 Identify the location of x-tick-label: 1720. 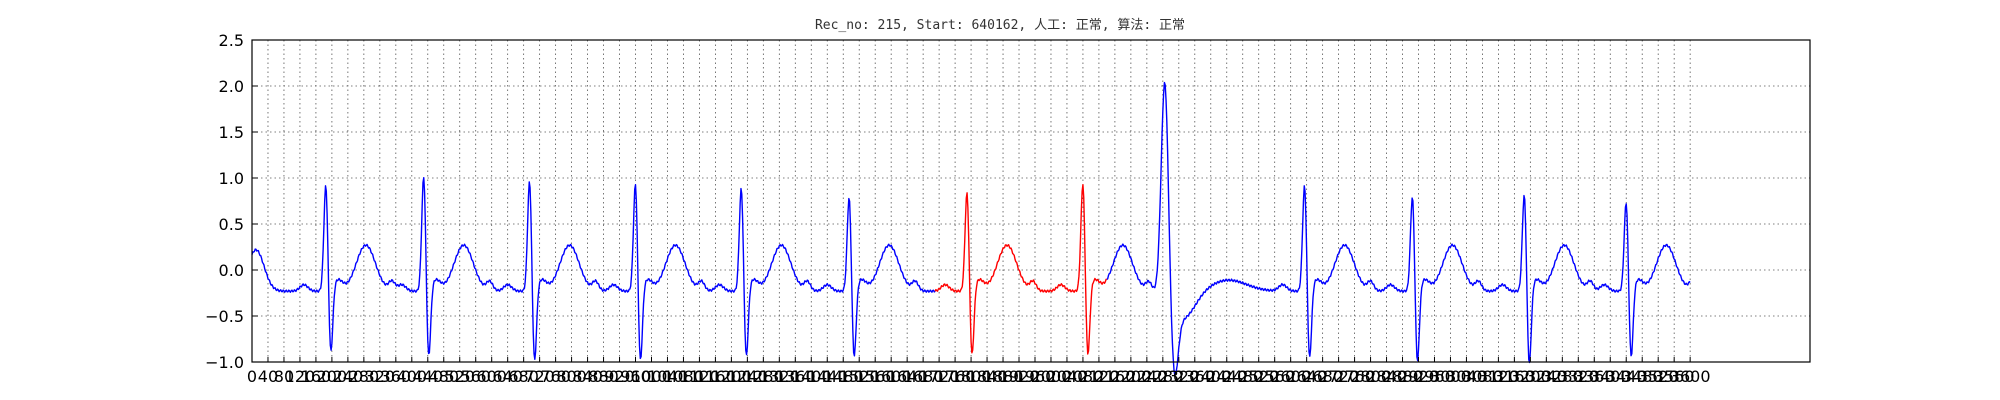
(939, 376).